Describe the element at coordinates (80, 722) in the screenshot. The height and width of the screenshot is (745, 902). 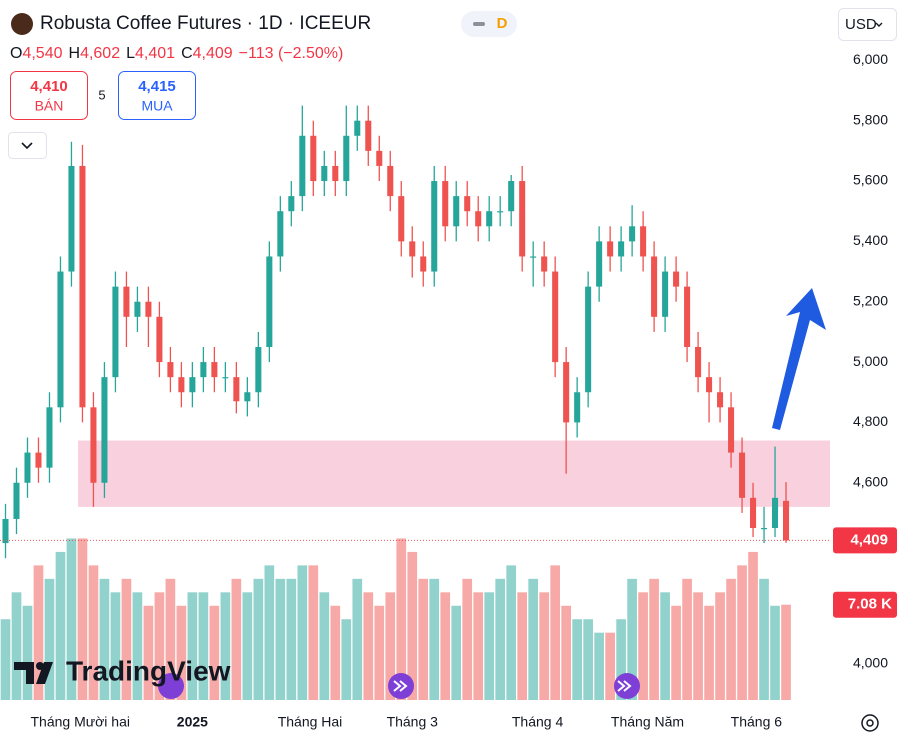
I see `x-tick-label: Tháng Mười hai` at that location.